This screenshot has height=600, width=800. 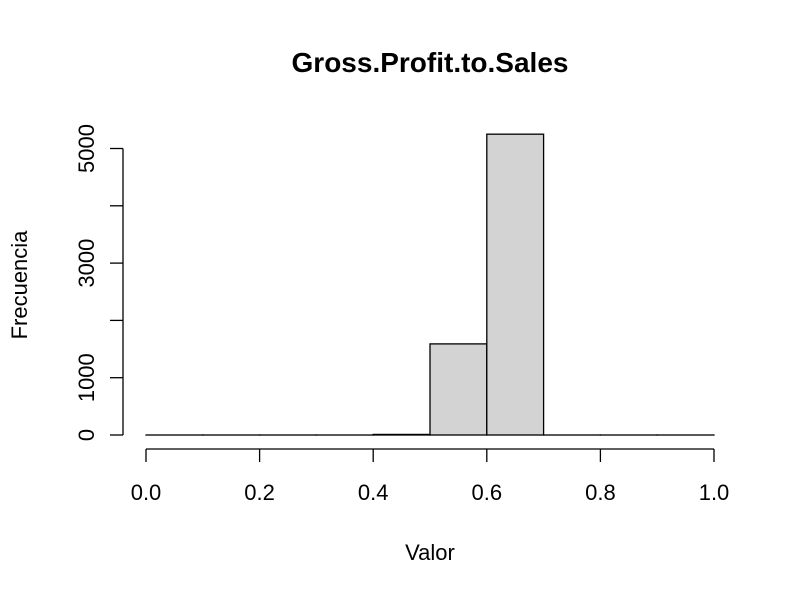 I want to click on x-axis: 0.0 0.2 0.4 0.6 0.8 1.0, so click(x=430, y=476).